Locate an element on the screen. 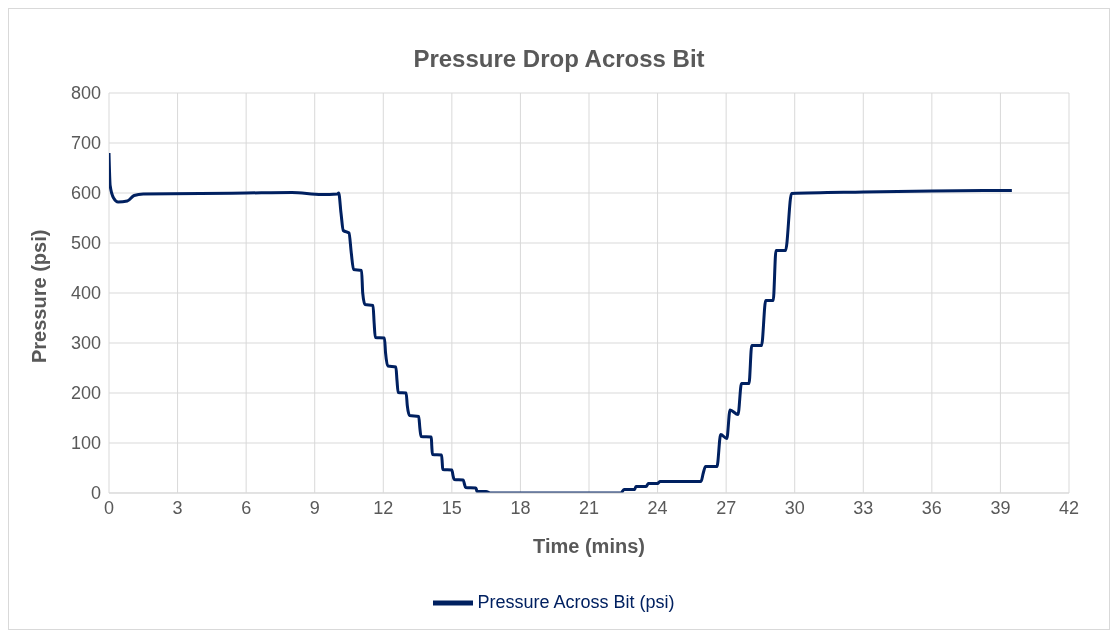 This screenshot has height=634, width=1115. x-tick-label: 3 is located at coordinates (177, 507).